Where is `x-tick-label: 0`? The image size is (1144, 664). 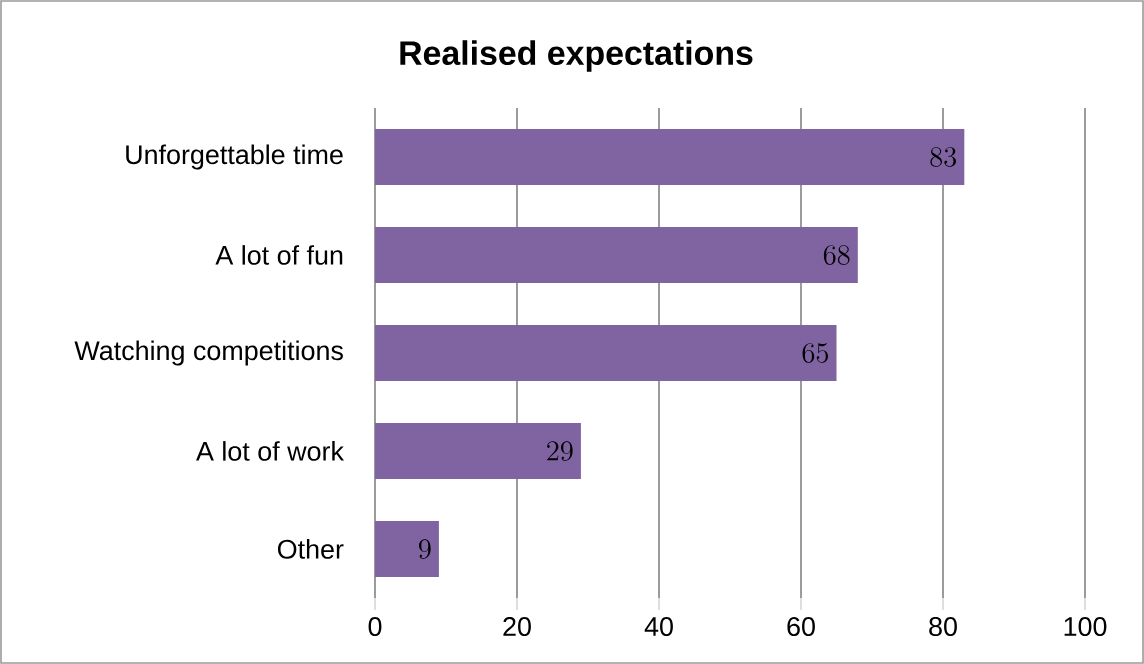
x-tick-label: 0 is located at coordinates (375, 627).